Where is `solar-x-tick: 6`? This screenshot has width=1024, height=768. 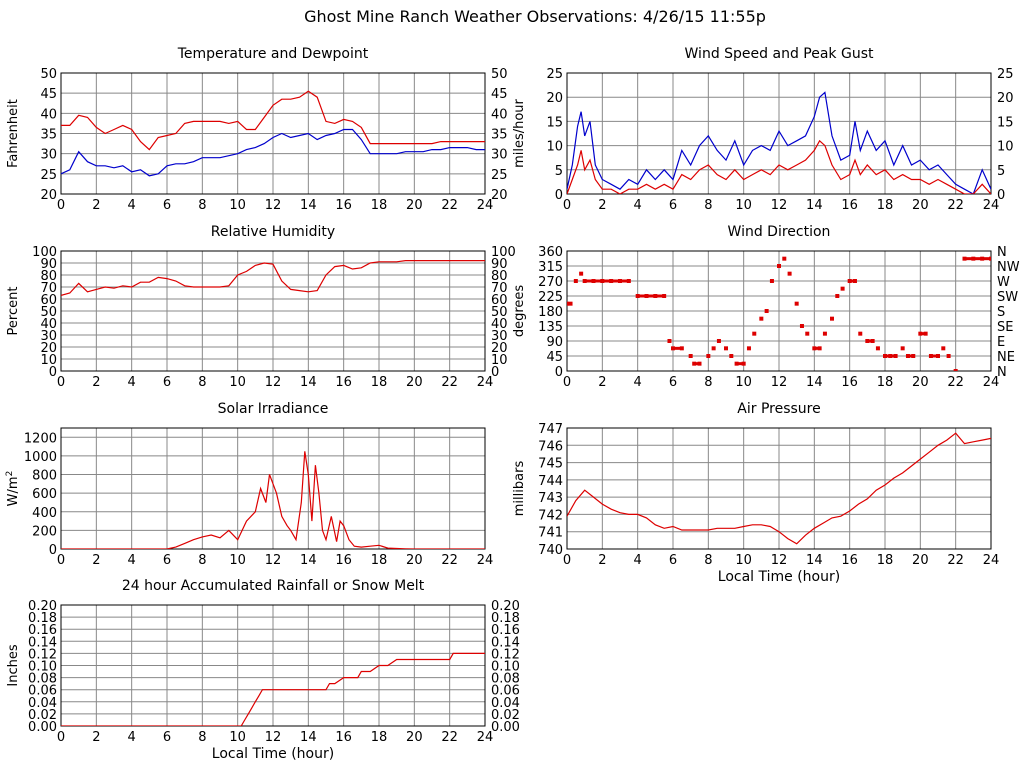 solar-x-tick: 6 is located at coordinates (167, 560).